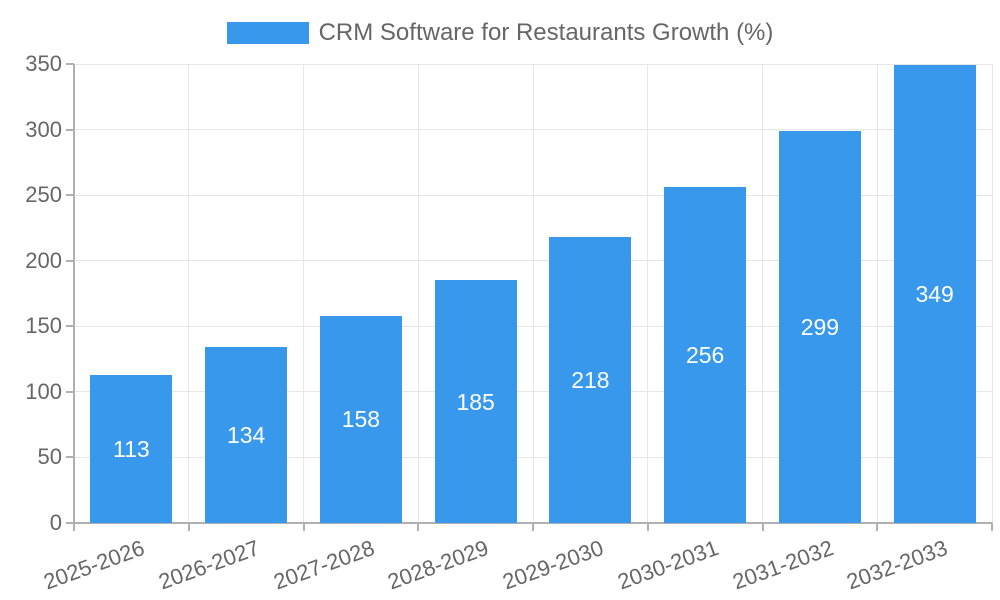 The height and width of the screenshot is (600, 1000). I want to click on bar-2026-2027, so click(246, 435).